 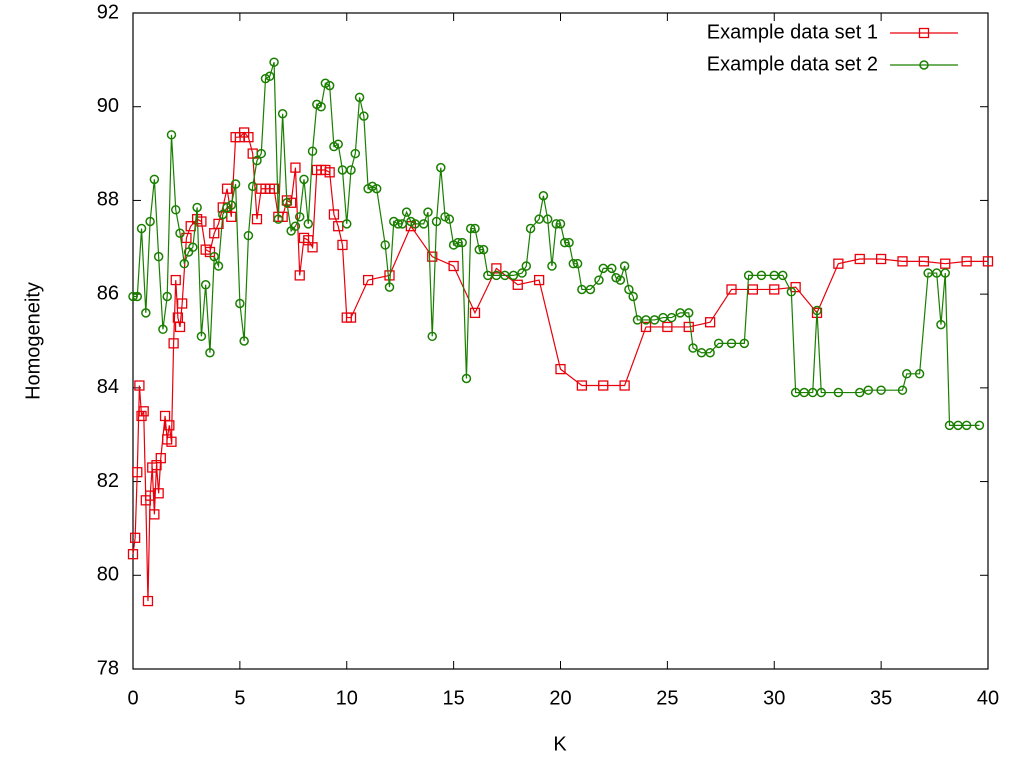 What do you see at coordinates (108, 293) in the screenshot?
I see `y-tick-label: 86` at bounding box center [108, 293].